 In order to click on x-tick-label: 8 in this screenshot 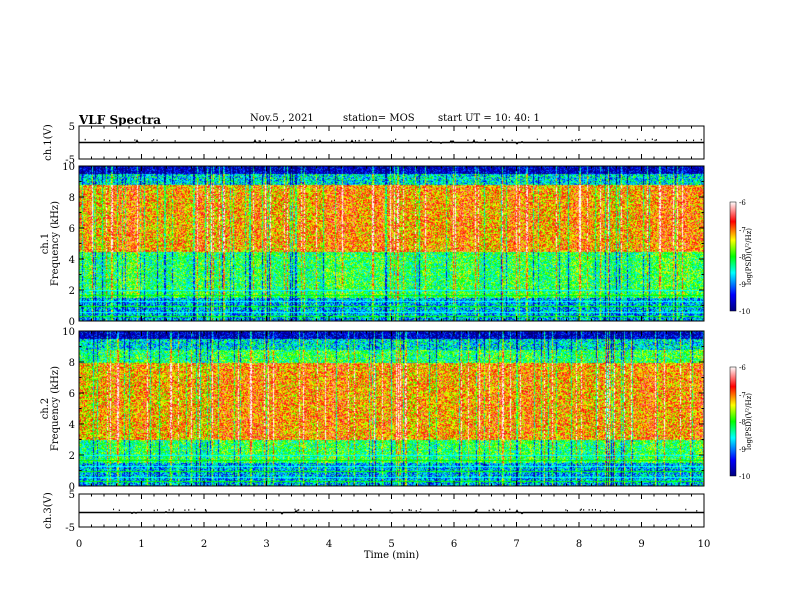, I will do `click(579, 544)`.